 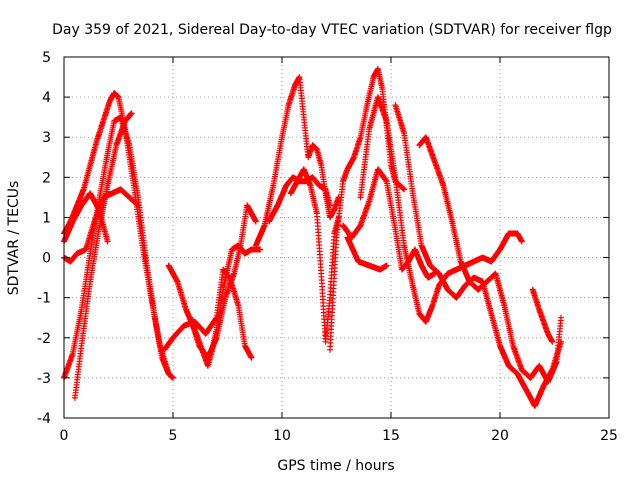 I want to click on y-tick-label: -4, so click(x=44, y=419).